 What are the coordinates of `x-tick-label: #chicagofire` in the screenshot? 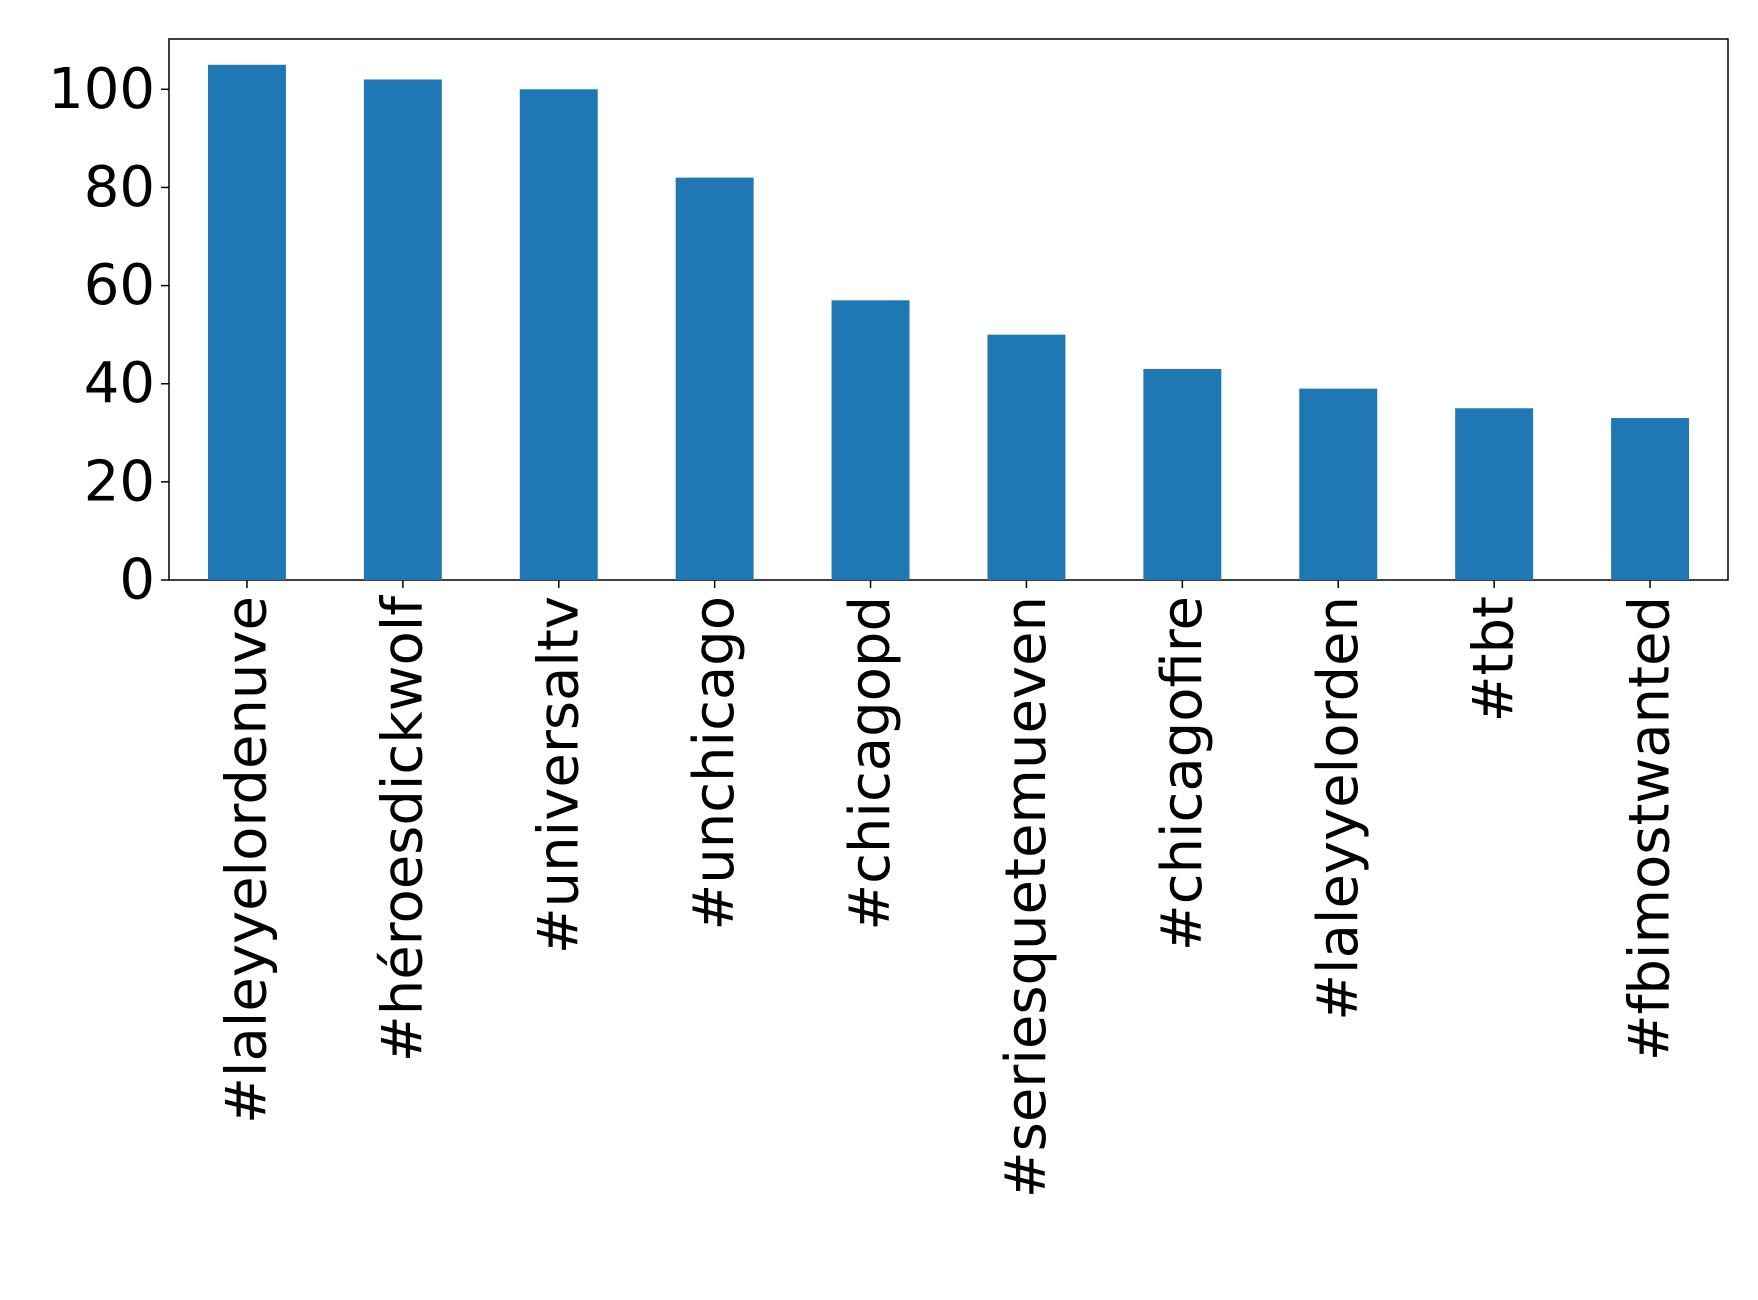 It's located at (1182, 773).